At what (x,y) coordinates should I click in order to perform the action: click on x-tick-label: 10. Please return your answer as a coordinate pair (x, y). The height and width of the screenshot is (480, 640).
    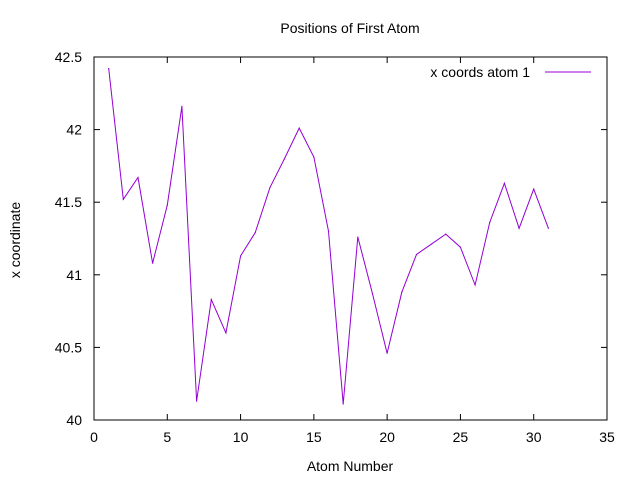
    Looking at the image, I should click on (241, 437).